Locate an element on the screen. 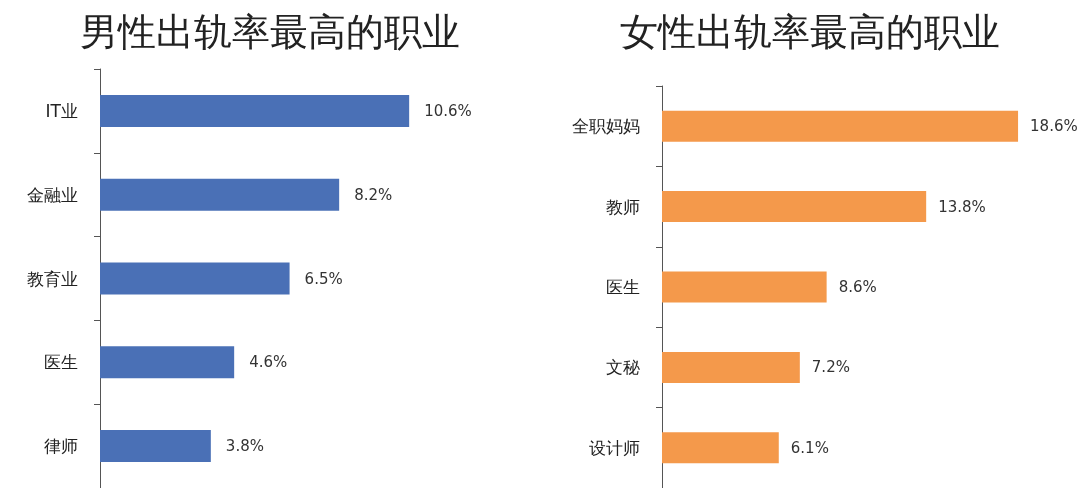 This screenshot has width=1080, height=488. y-tick-label: 设计师 is located at coordinates (614, 447).